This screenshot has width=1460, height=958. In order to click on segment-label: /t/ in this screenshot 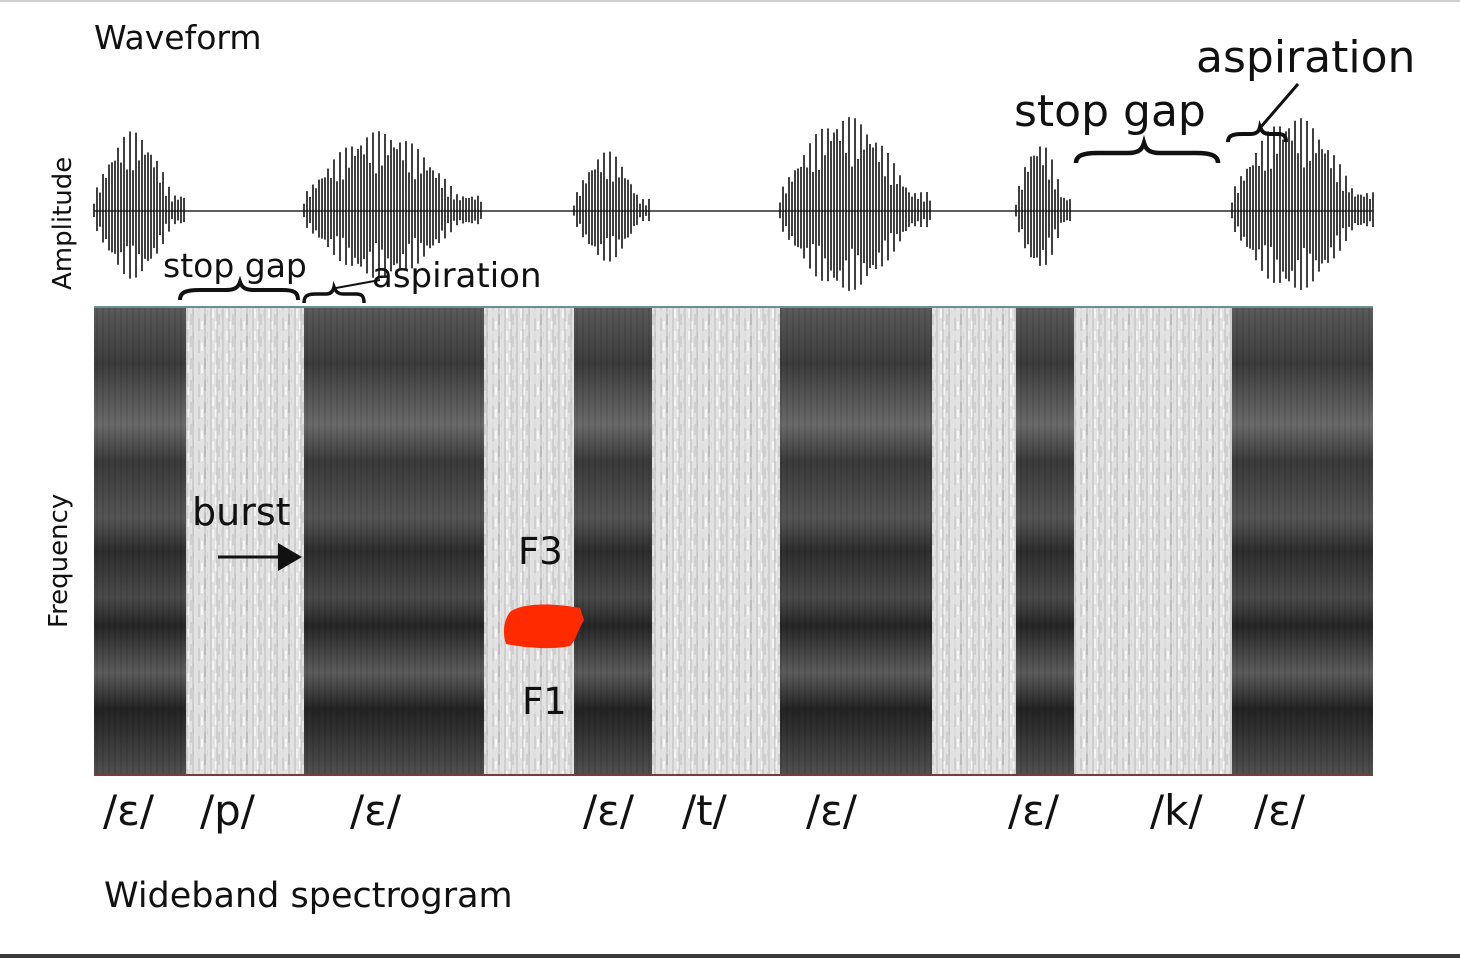, I will do `click(704, 810)`.